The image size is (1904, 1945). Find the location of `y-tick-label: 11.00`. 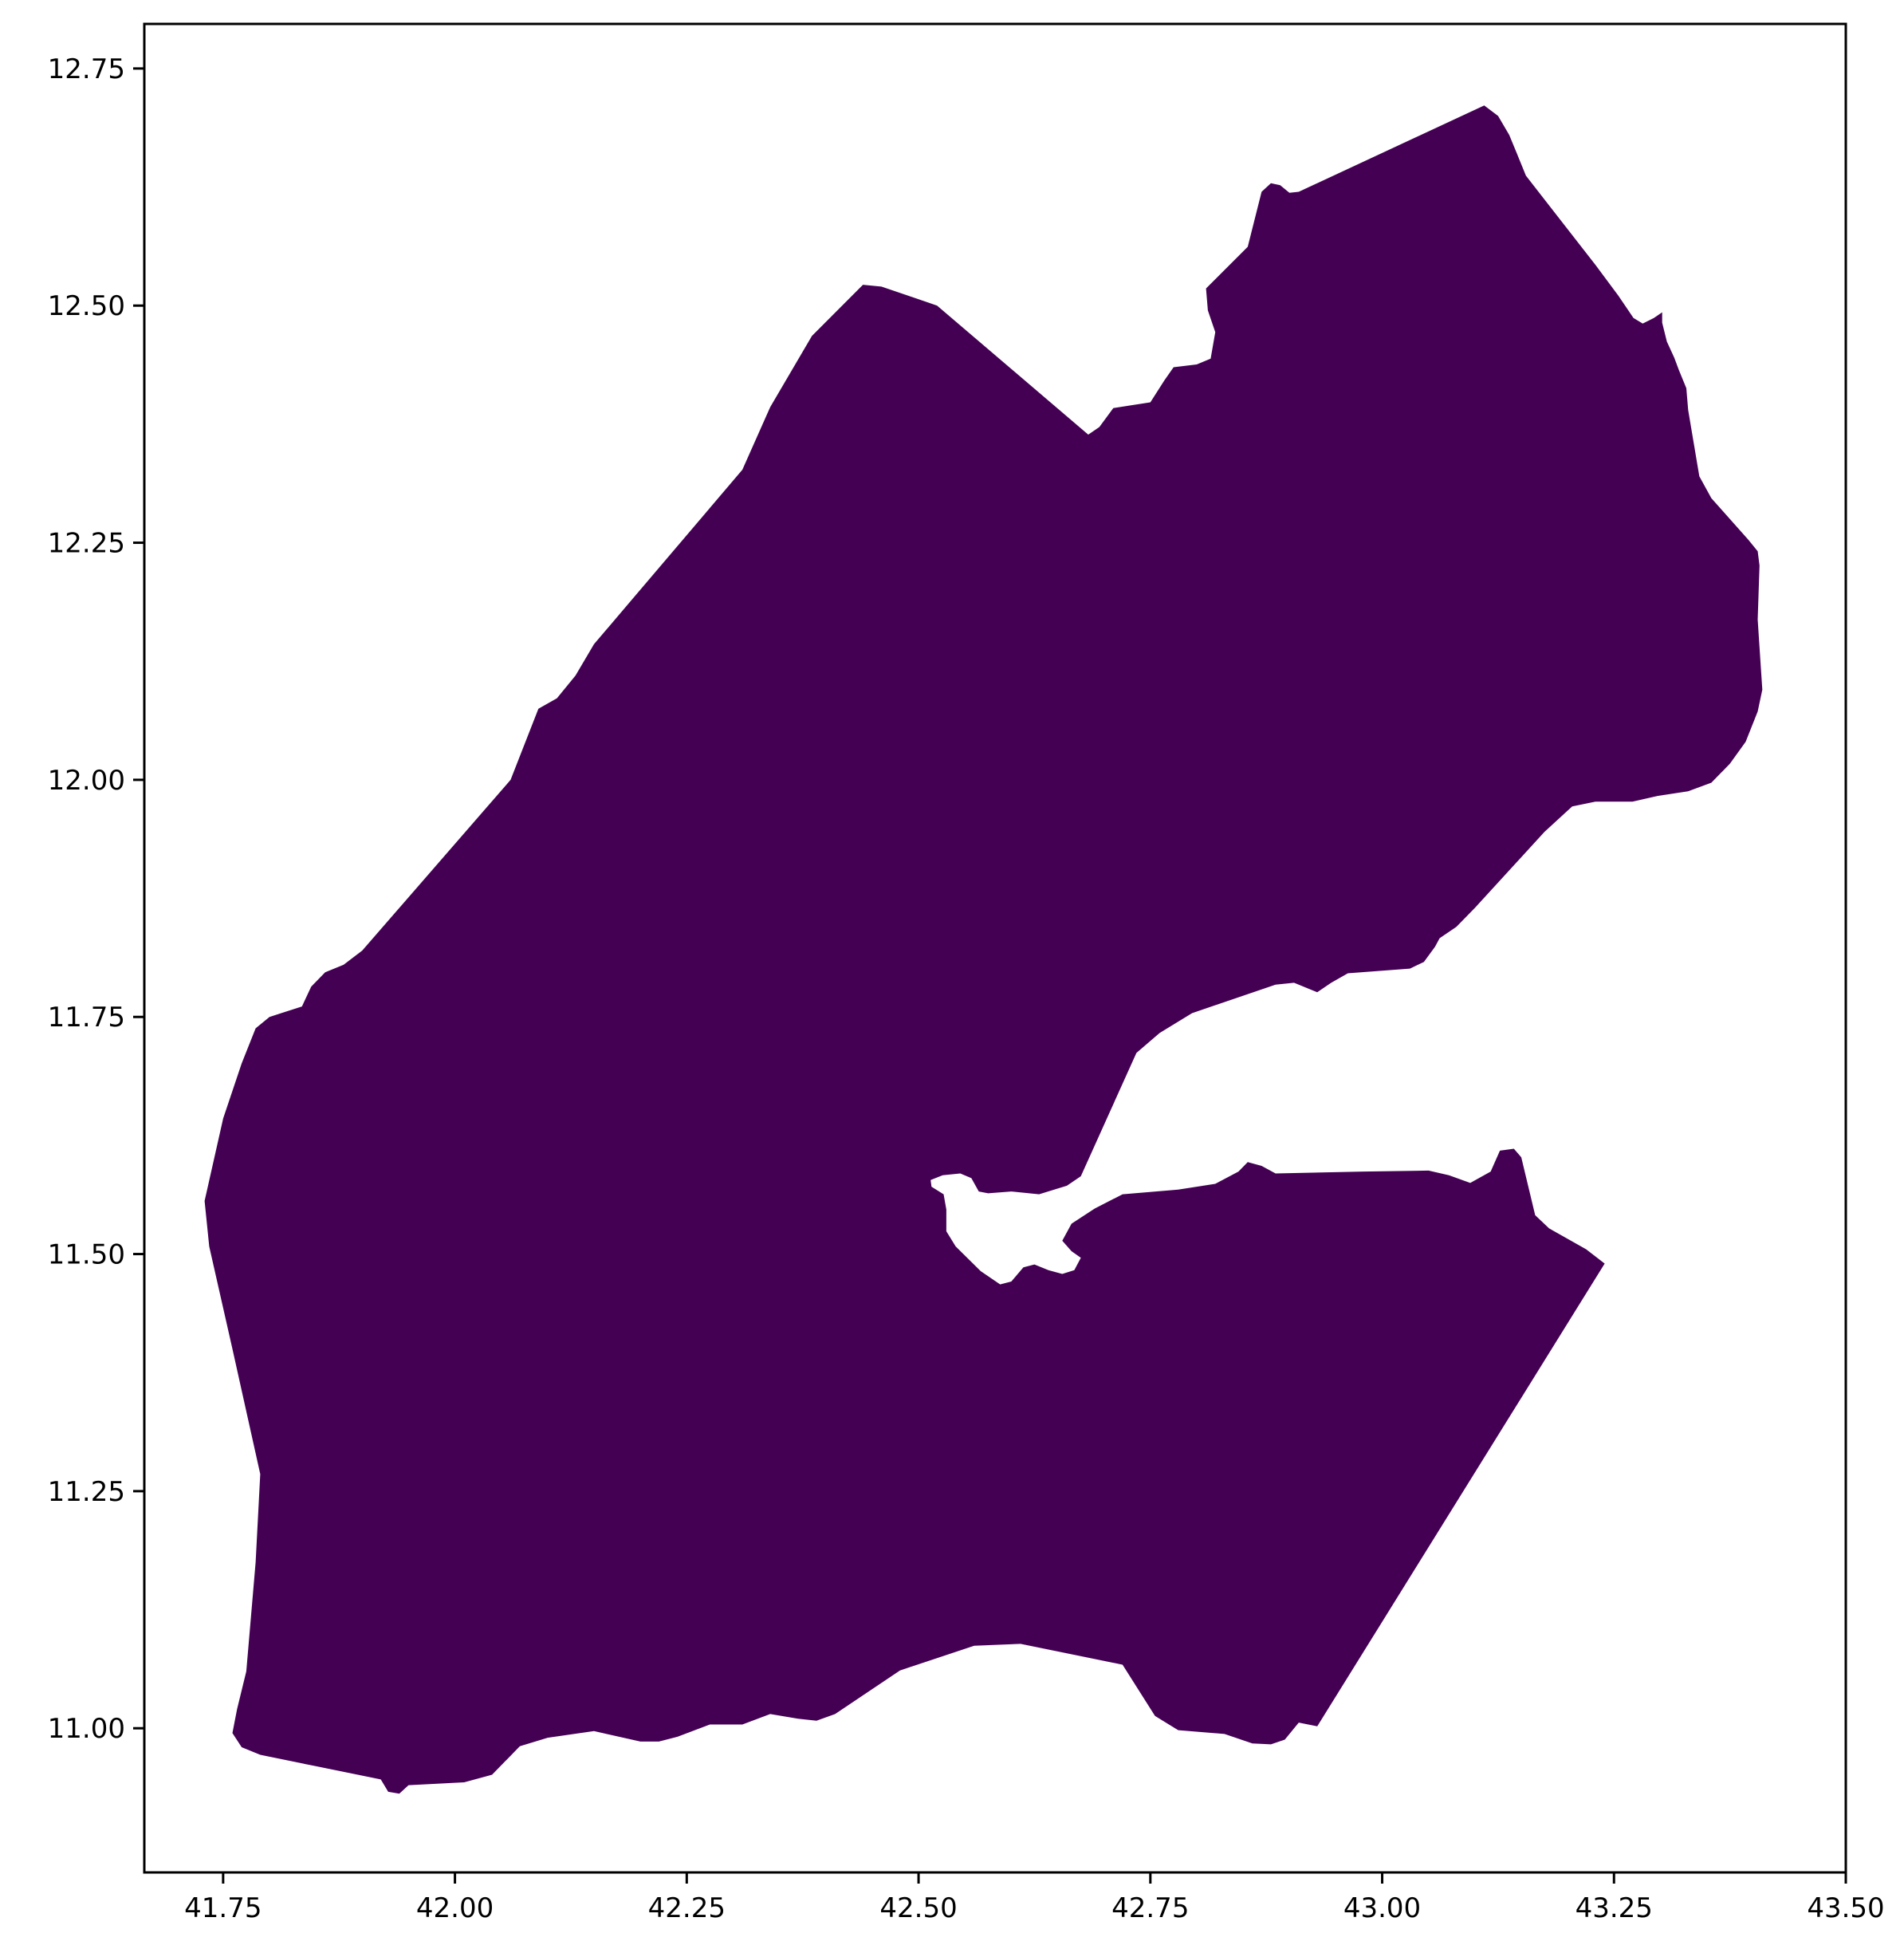

y-tick-label: 11.00 is located at coordinates (86, 1729).